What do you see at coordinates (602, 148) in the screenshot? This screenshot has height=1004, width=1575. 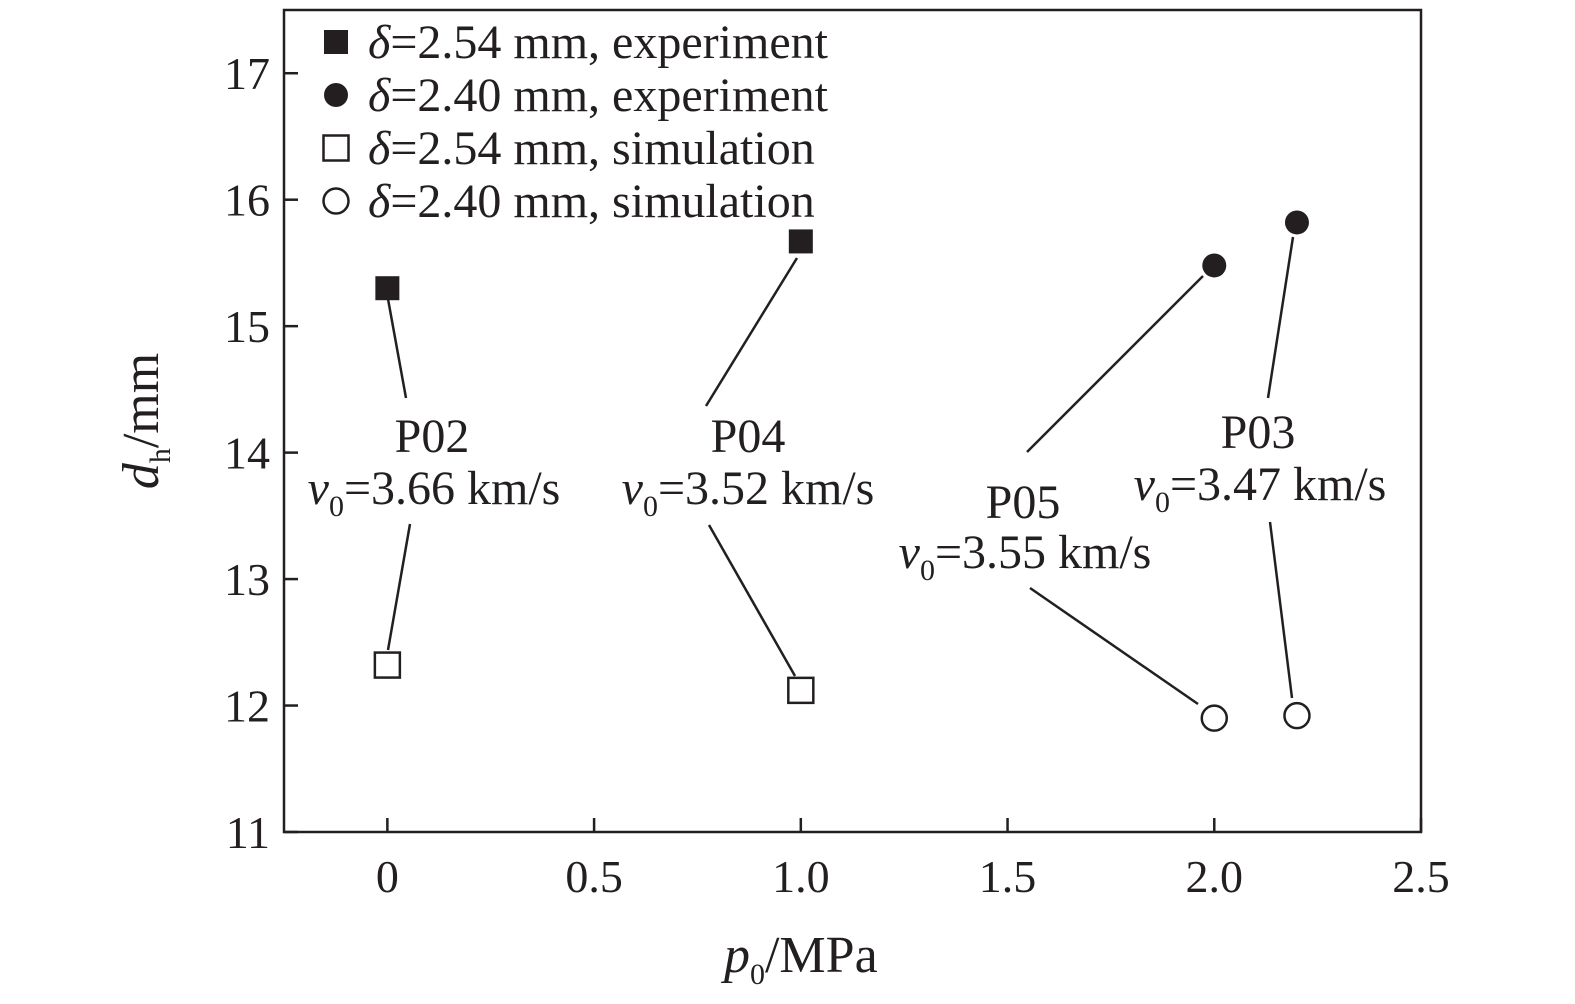 I see `legend-text: =2.54 mm, simulation` at bounding box center [602, 148].